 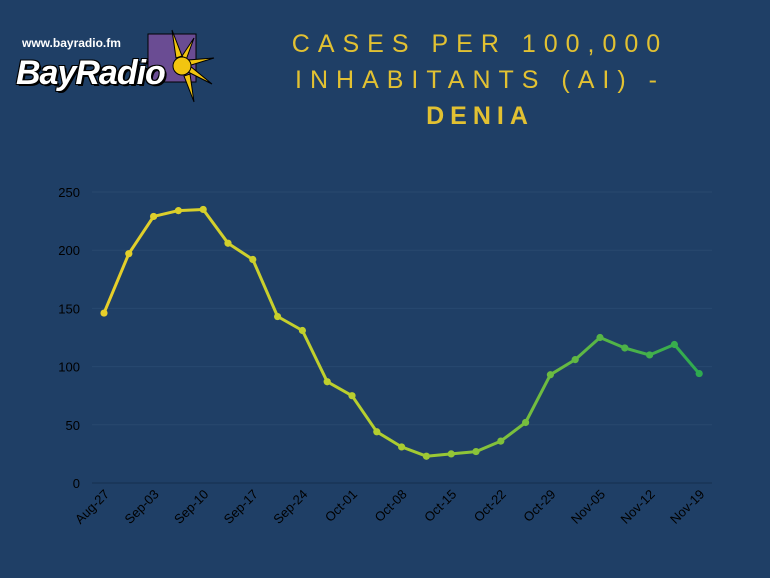 What do you see at coordinates (92, 507) in the screenshot?
I see `x-tick-label: Aug-27` at bounding box center [92, 507].